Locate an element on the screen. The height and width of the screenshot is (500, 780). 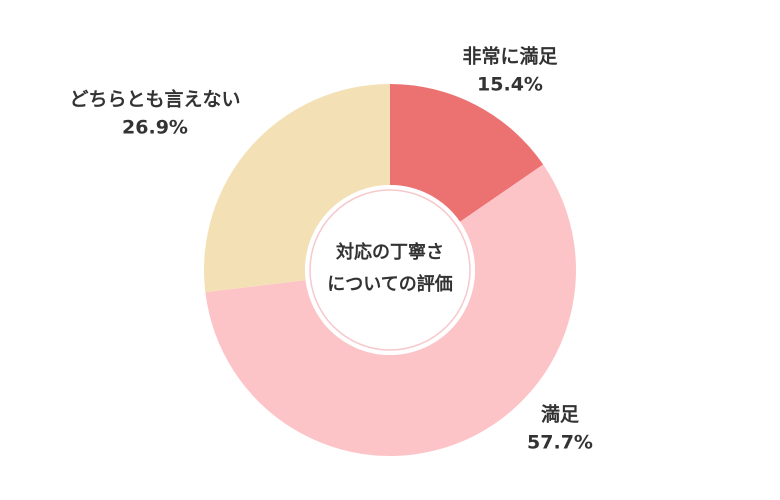
slice-label: 満足 is located at coordinates (560, 415).